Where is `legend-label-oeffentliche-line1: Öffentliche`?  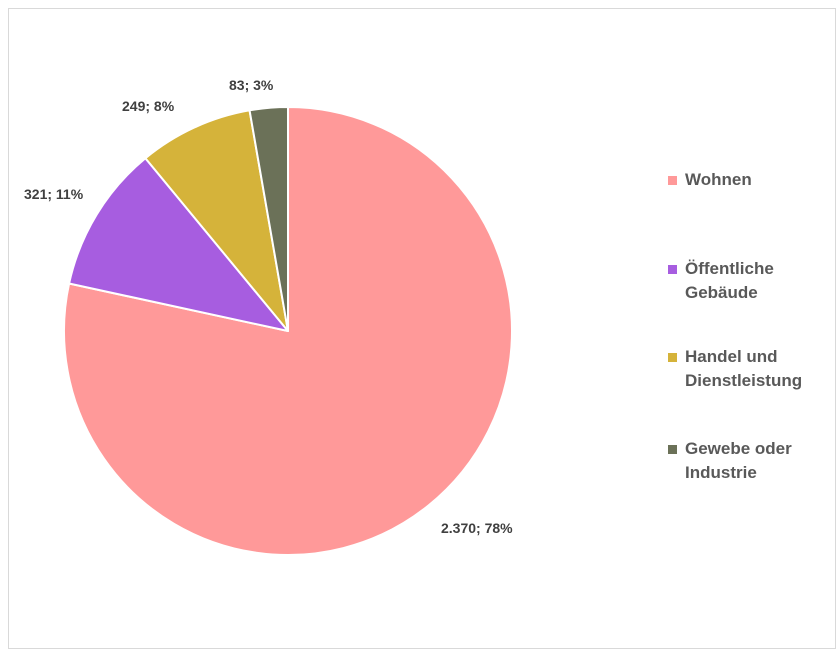 legend-label-oeffentliche-line1: Öffentliche is located at coordinates (729, 268).